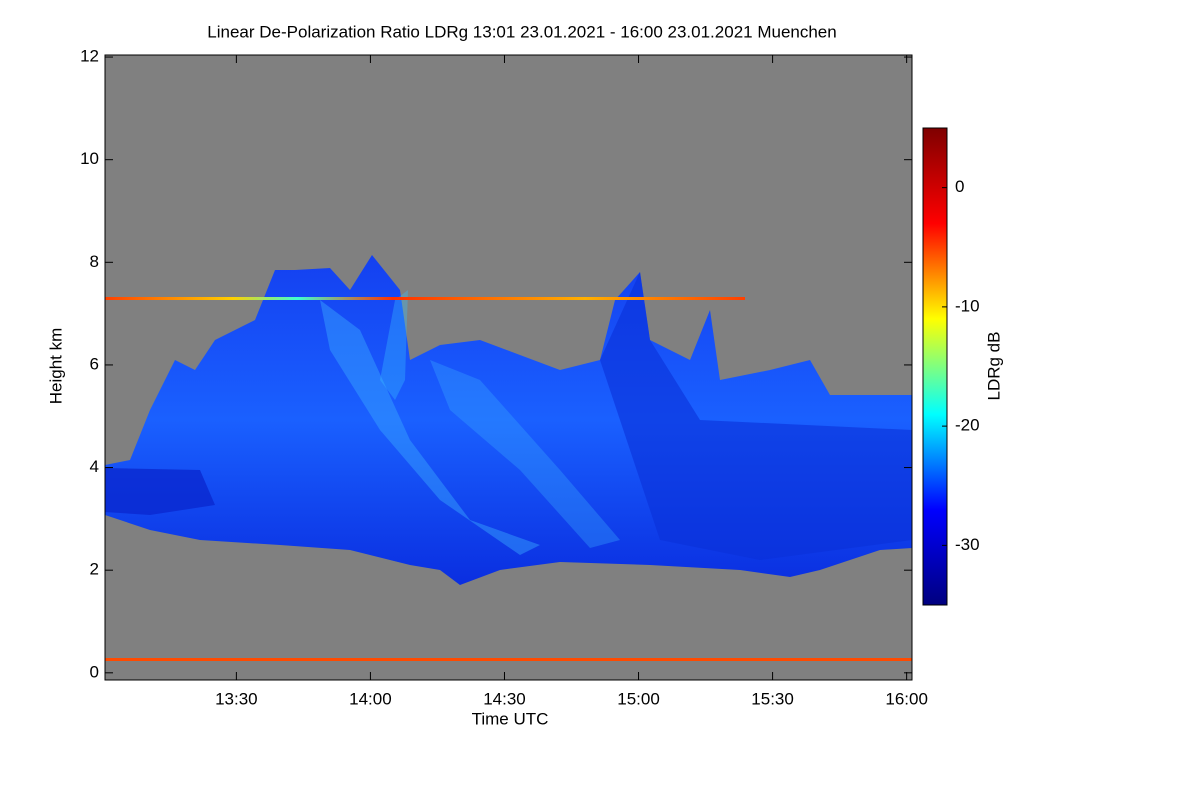 Image resolution: width=1200 pixels, height=800 pixels. I want to click on colorbar-tick-label: -10, so click(967, 305).